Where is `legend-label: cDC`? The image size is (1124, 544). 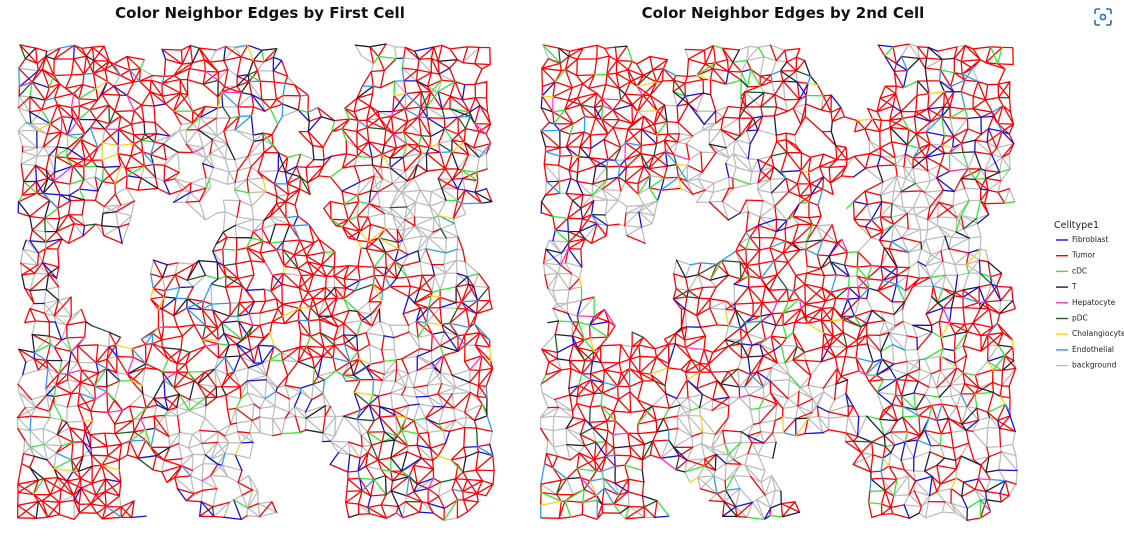
legend-label: cDC is located at coordinates (1079, 270).